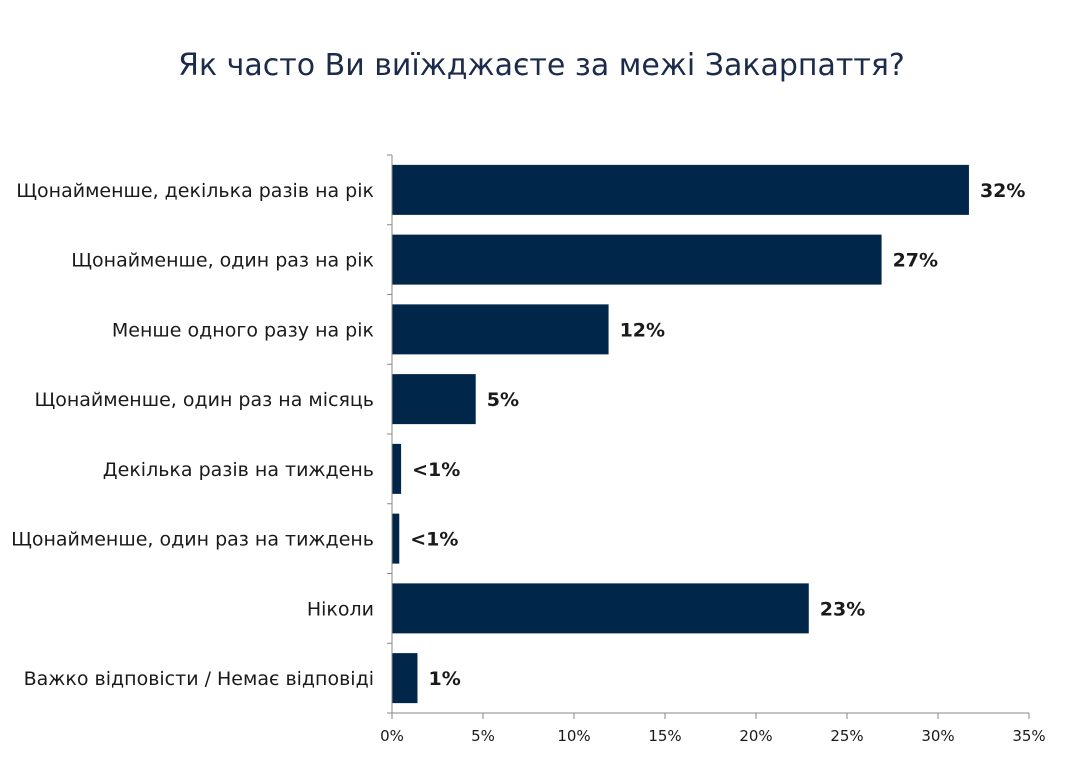  I want to click on x-tick-label: 30%, so click(937, 736).